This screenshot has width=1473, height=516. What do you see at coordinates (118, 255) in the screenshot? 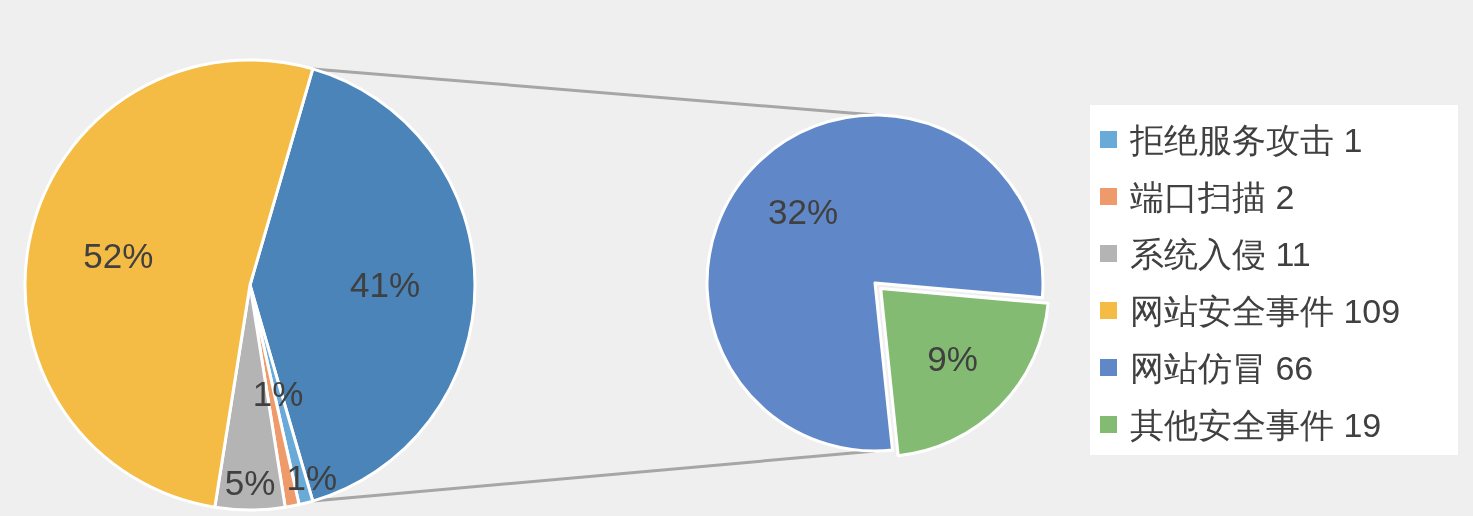
I see `data-label: 52%` at bounding box center [118, 255].